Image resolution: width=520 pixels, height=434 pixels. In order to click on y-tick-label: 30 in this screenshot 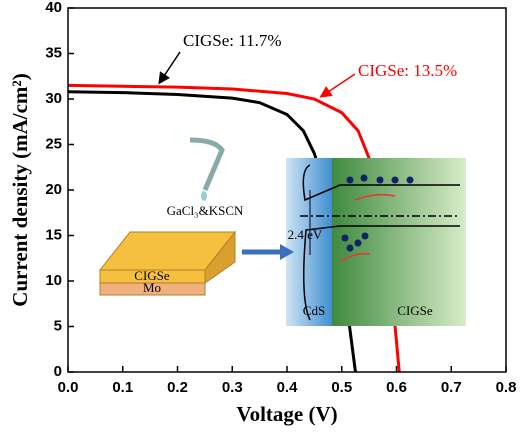, I will do `click(53, 98)`.